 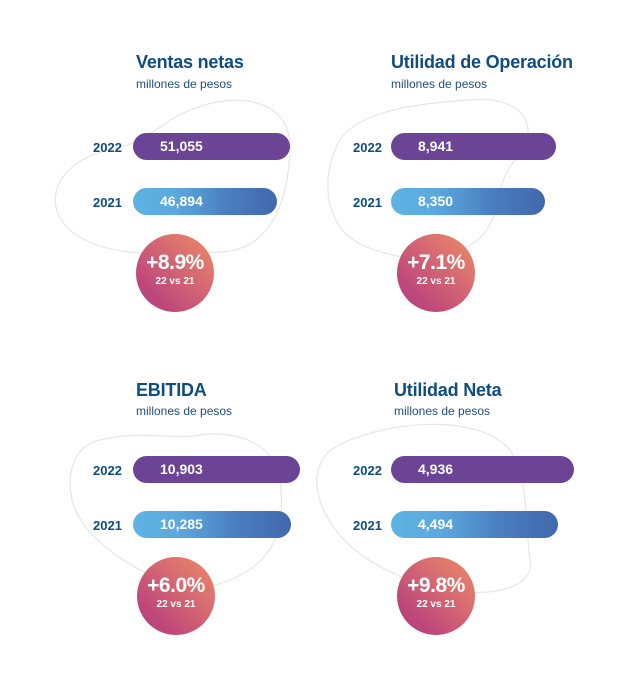 I want to click on bar-2022: 4,936, so click(x=482, y=469).